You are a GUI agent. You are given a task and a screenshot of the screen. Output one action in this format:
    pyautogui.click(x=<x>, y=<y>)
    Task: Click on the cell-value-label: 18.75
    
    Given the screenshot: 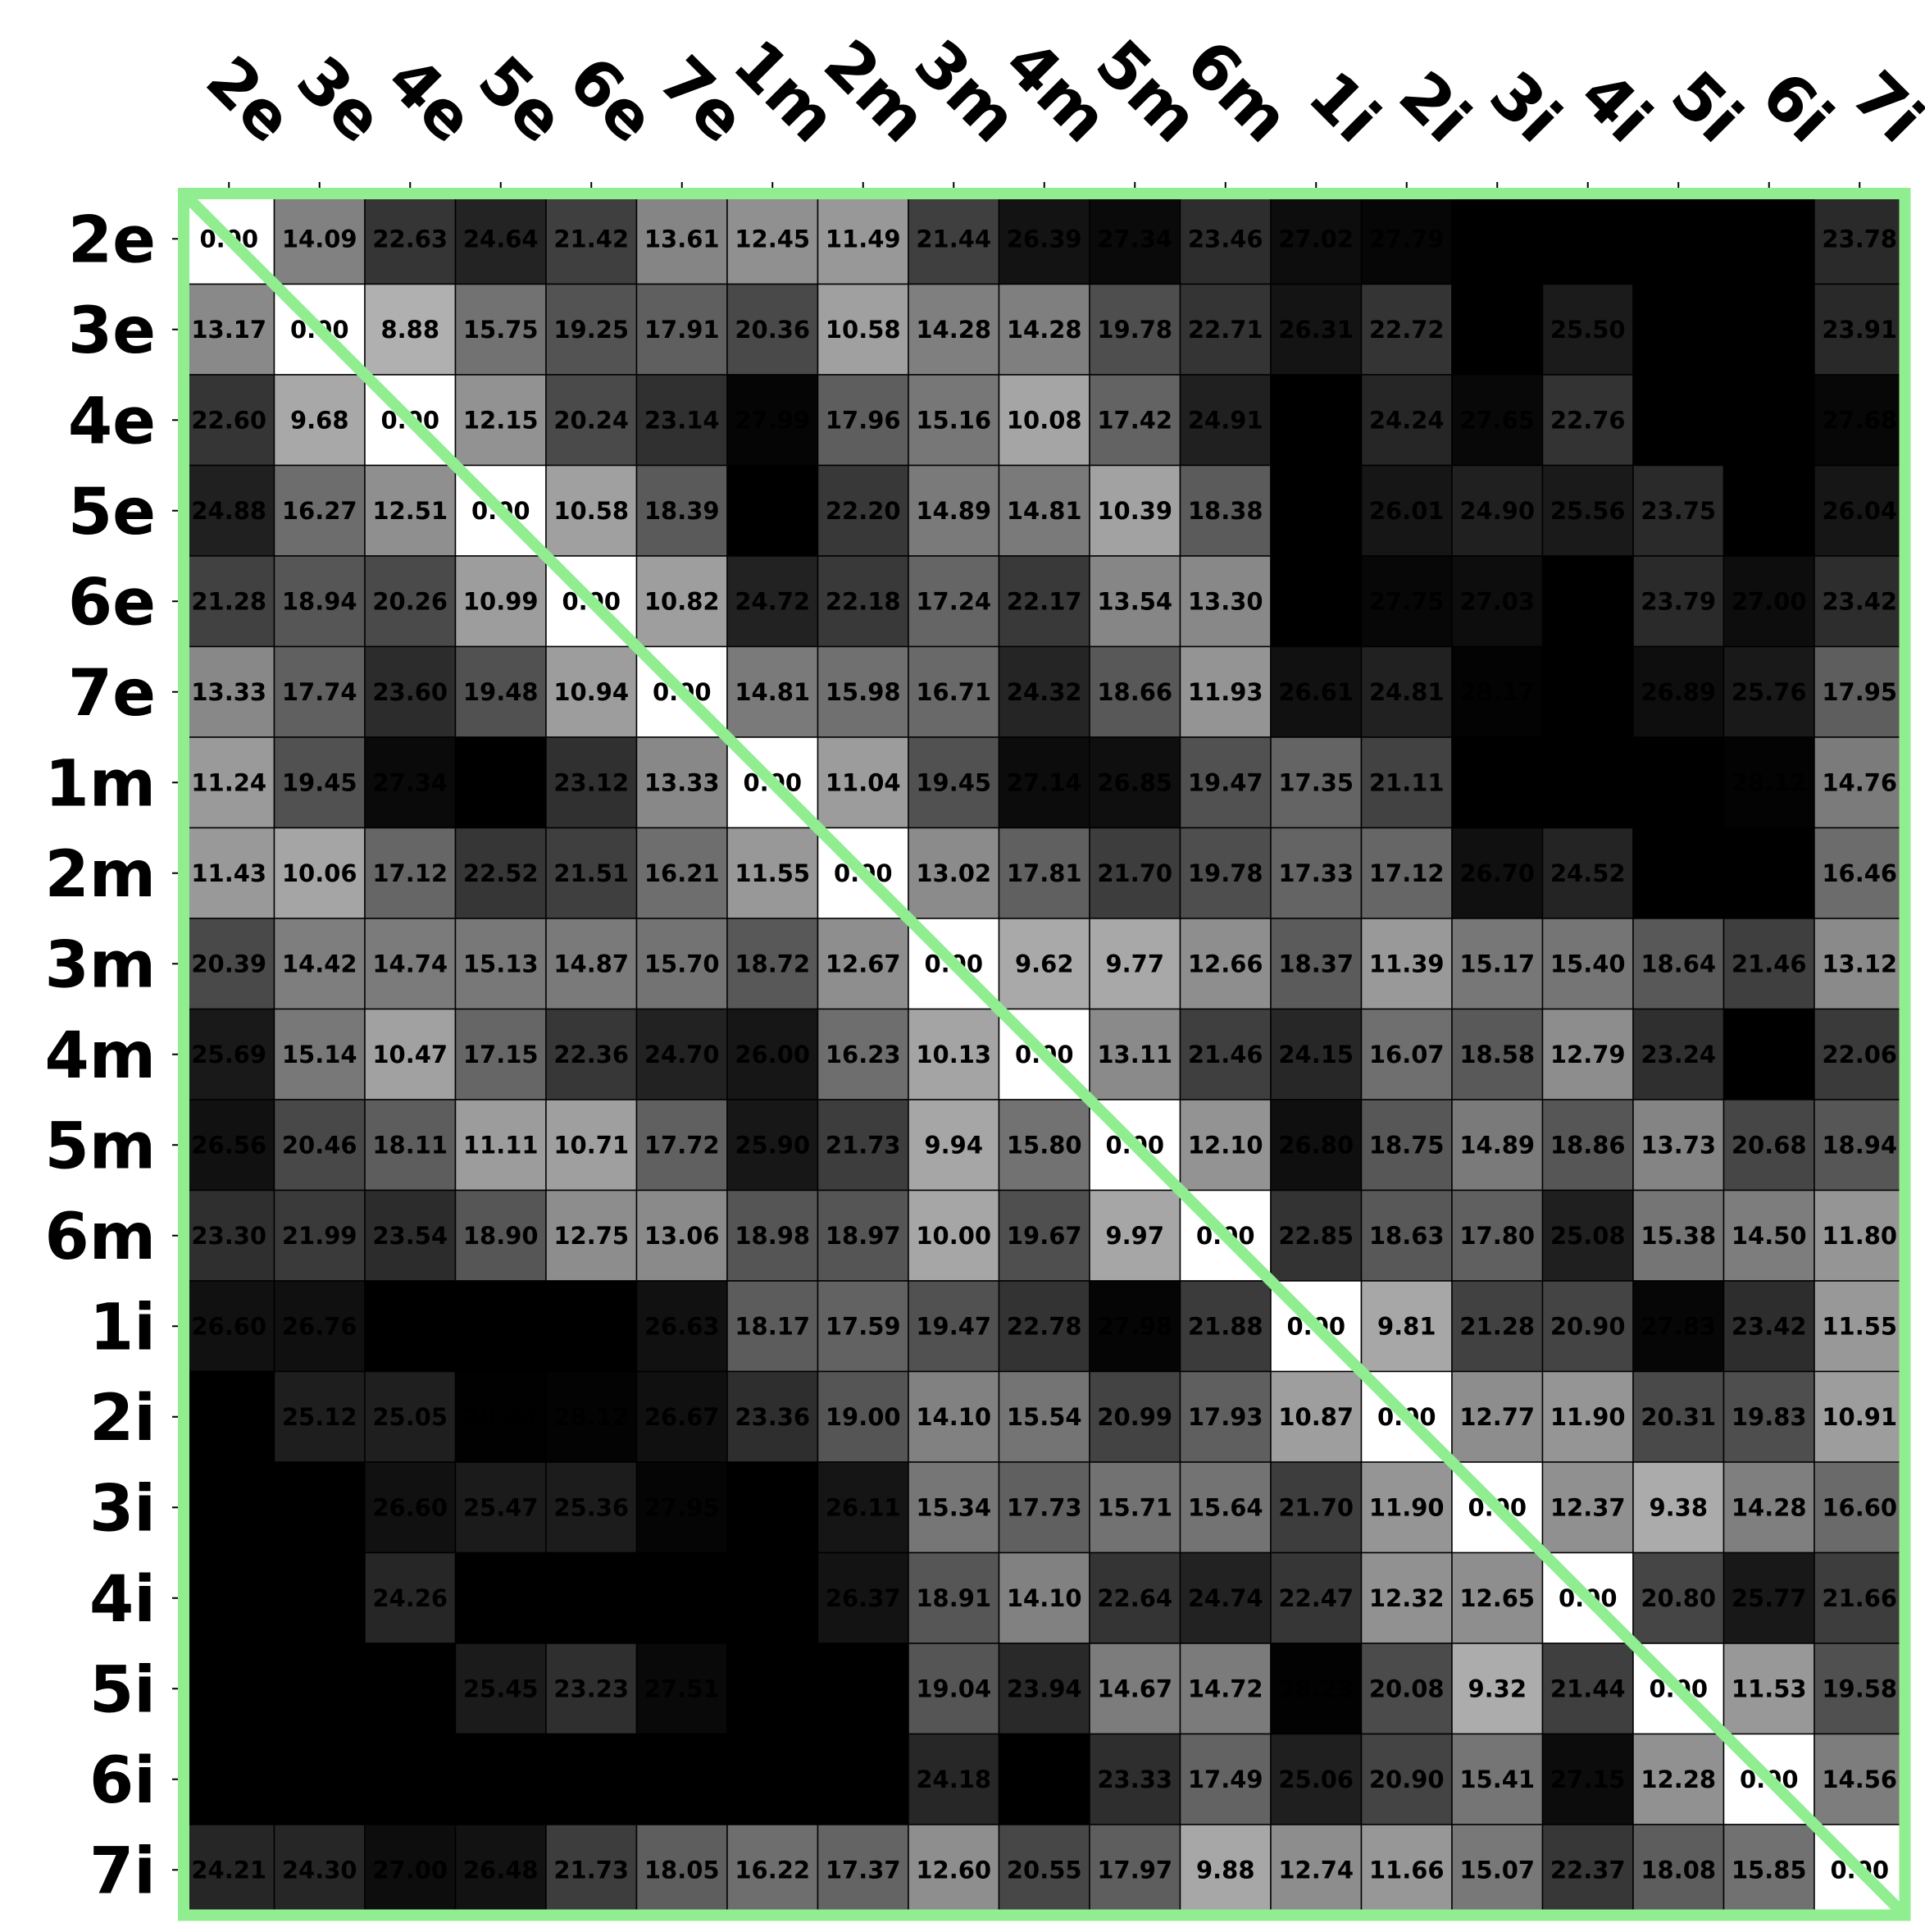 What is the action you would take?
    pyautogui.click(x=1407, y=1145)
    